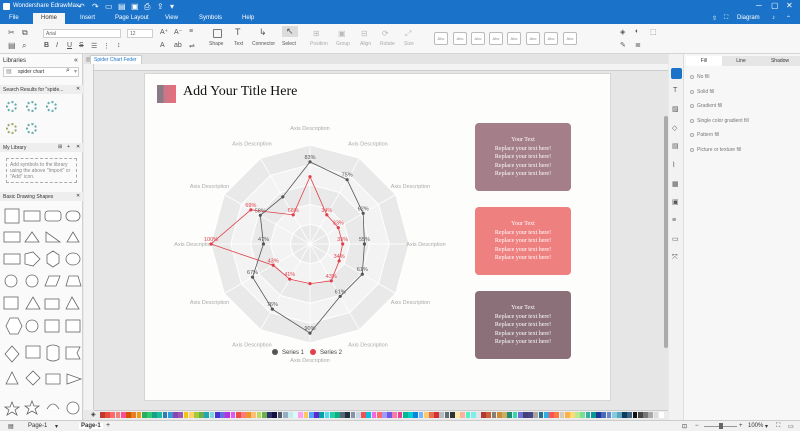 Image resolution: width=800 pixels, height=431 pixels. Describe the element at coordinates (409, 44) in the screenshot. I see `size-label: Size` at that location.